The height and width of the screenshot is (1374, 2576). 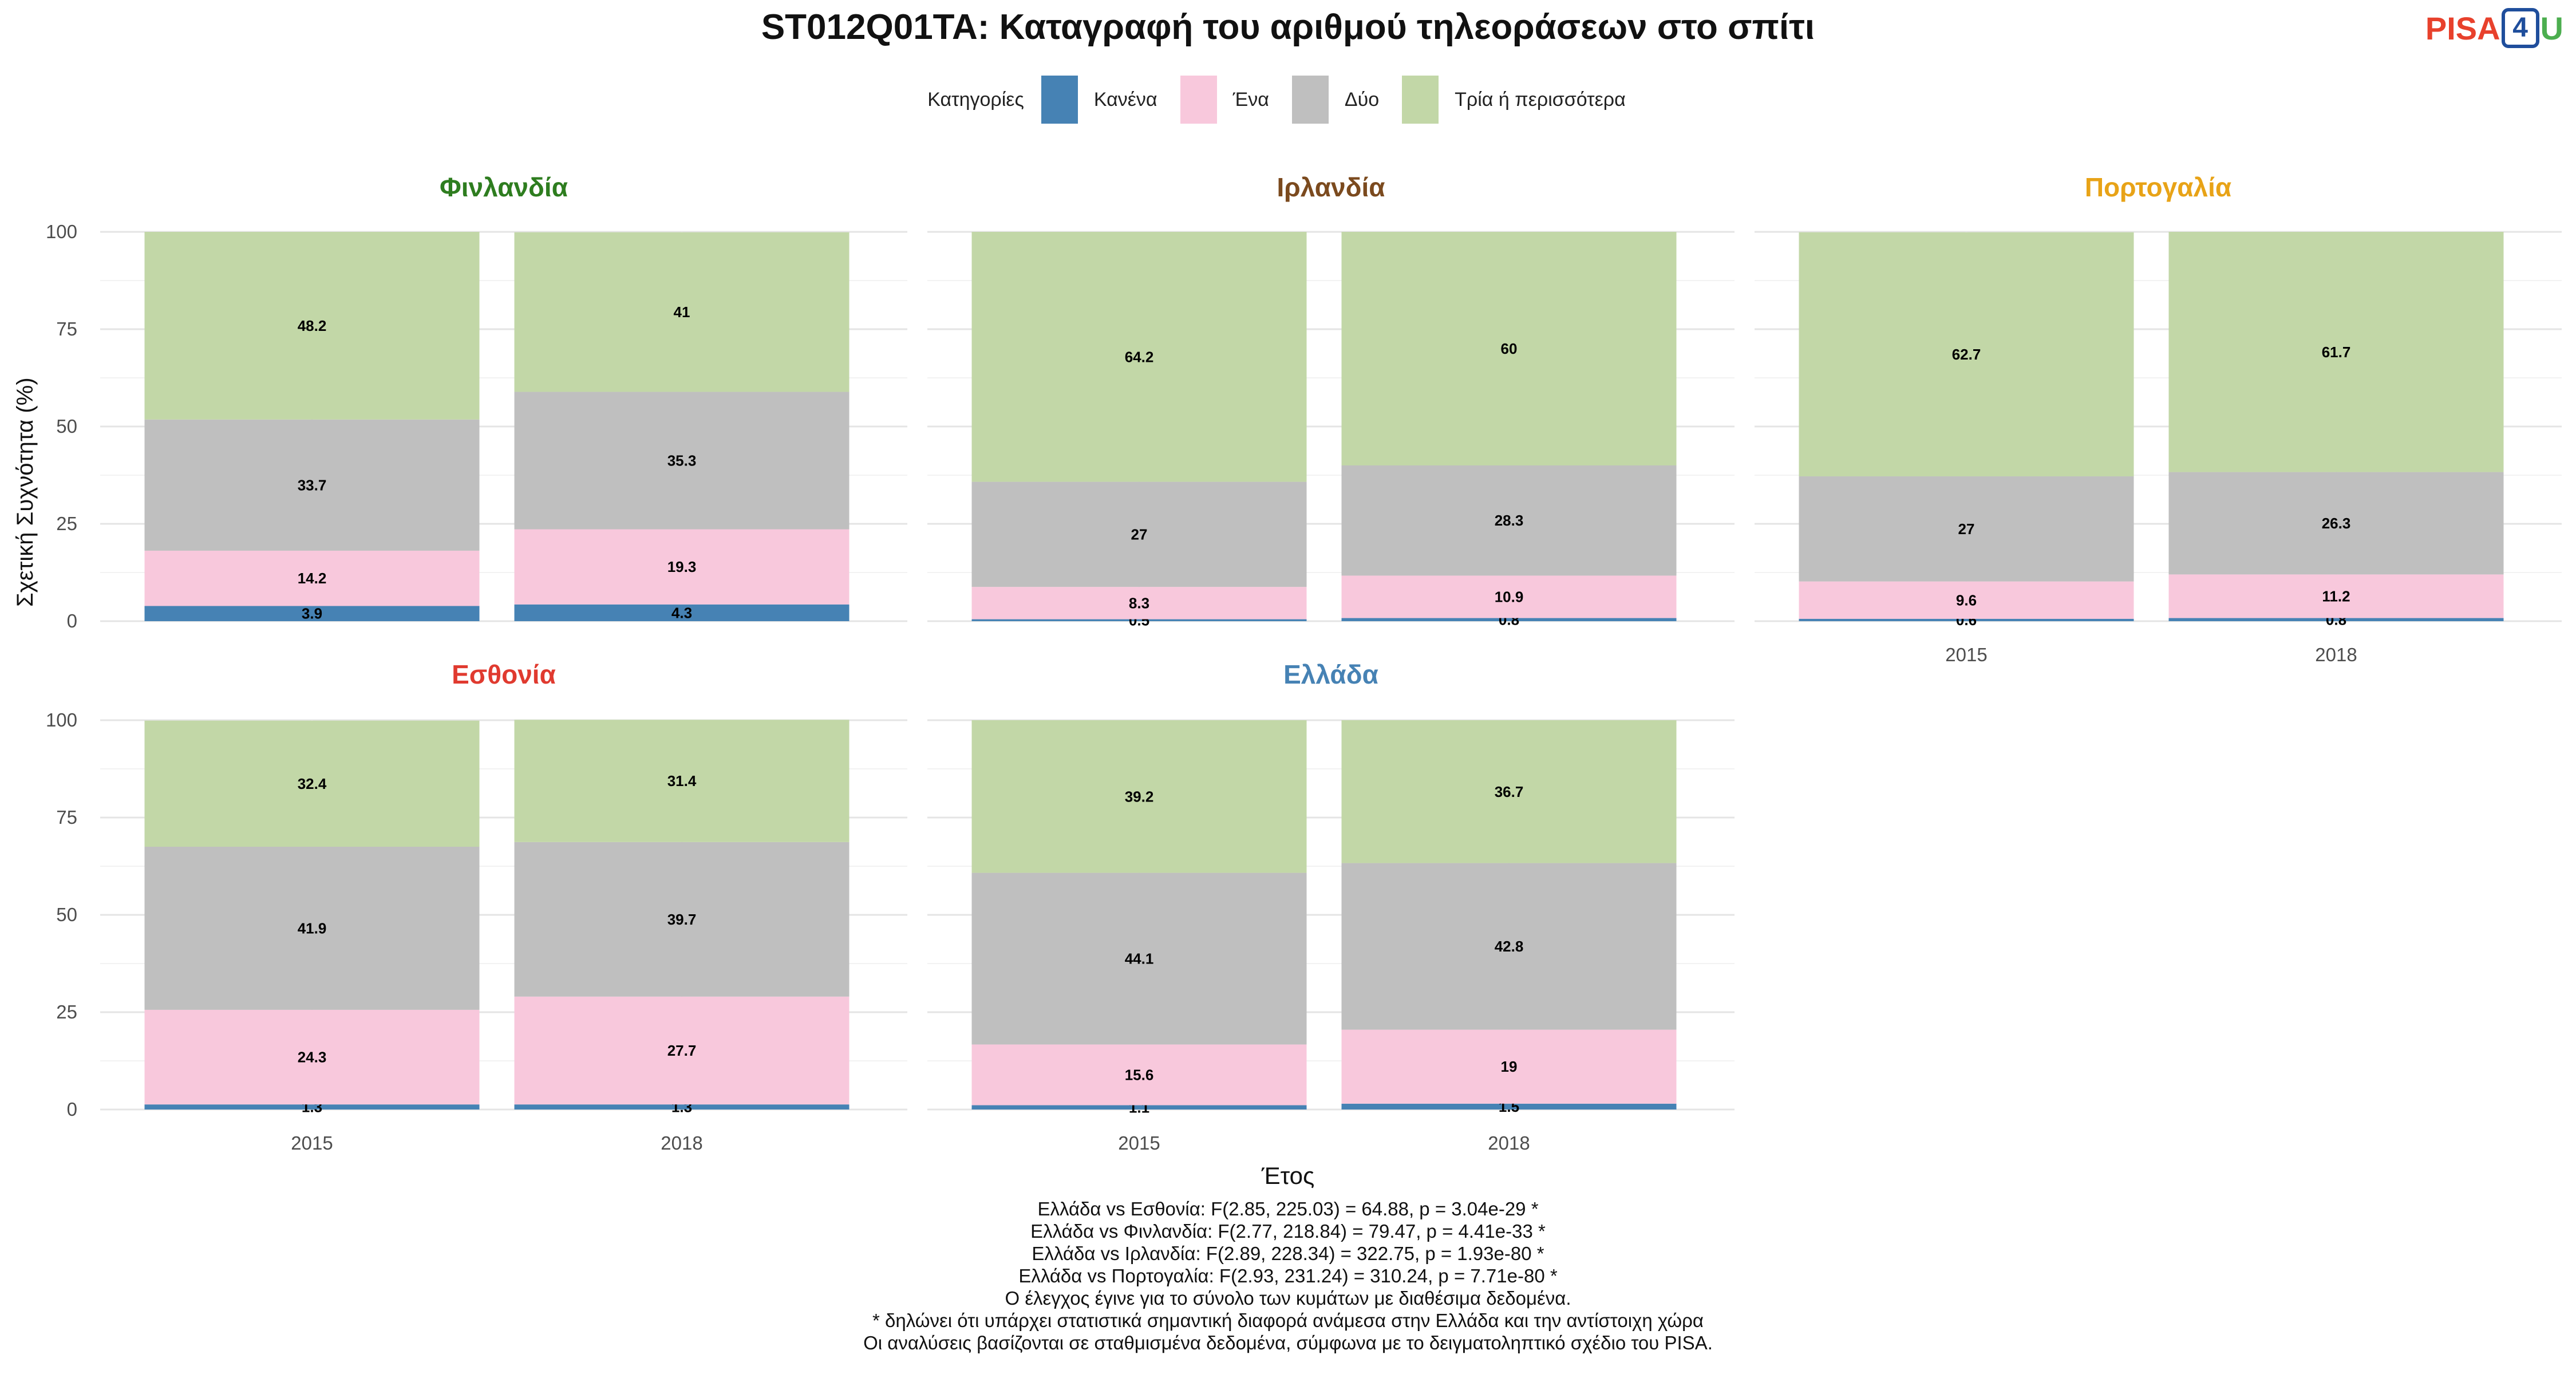 I want to click on legend-item-one: Ένα, so click(x=1224, y=100).